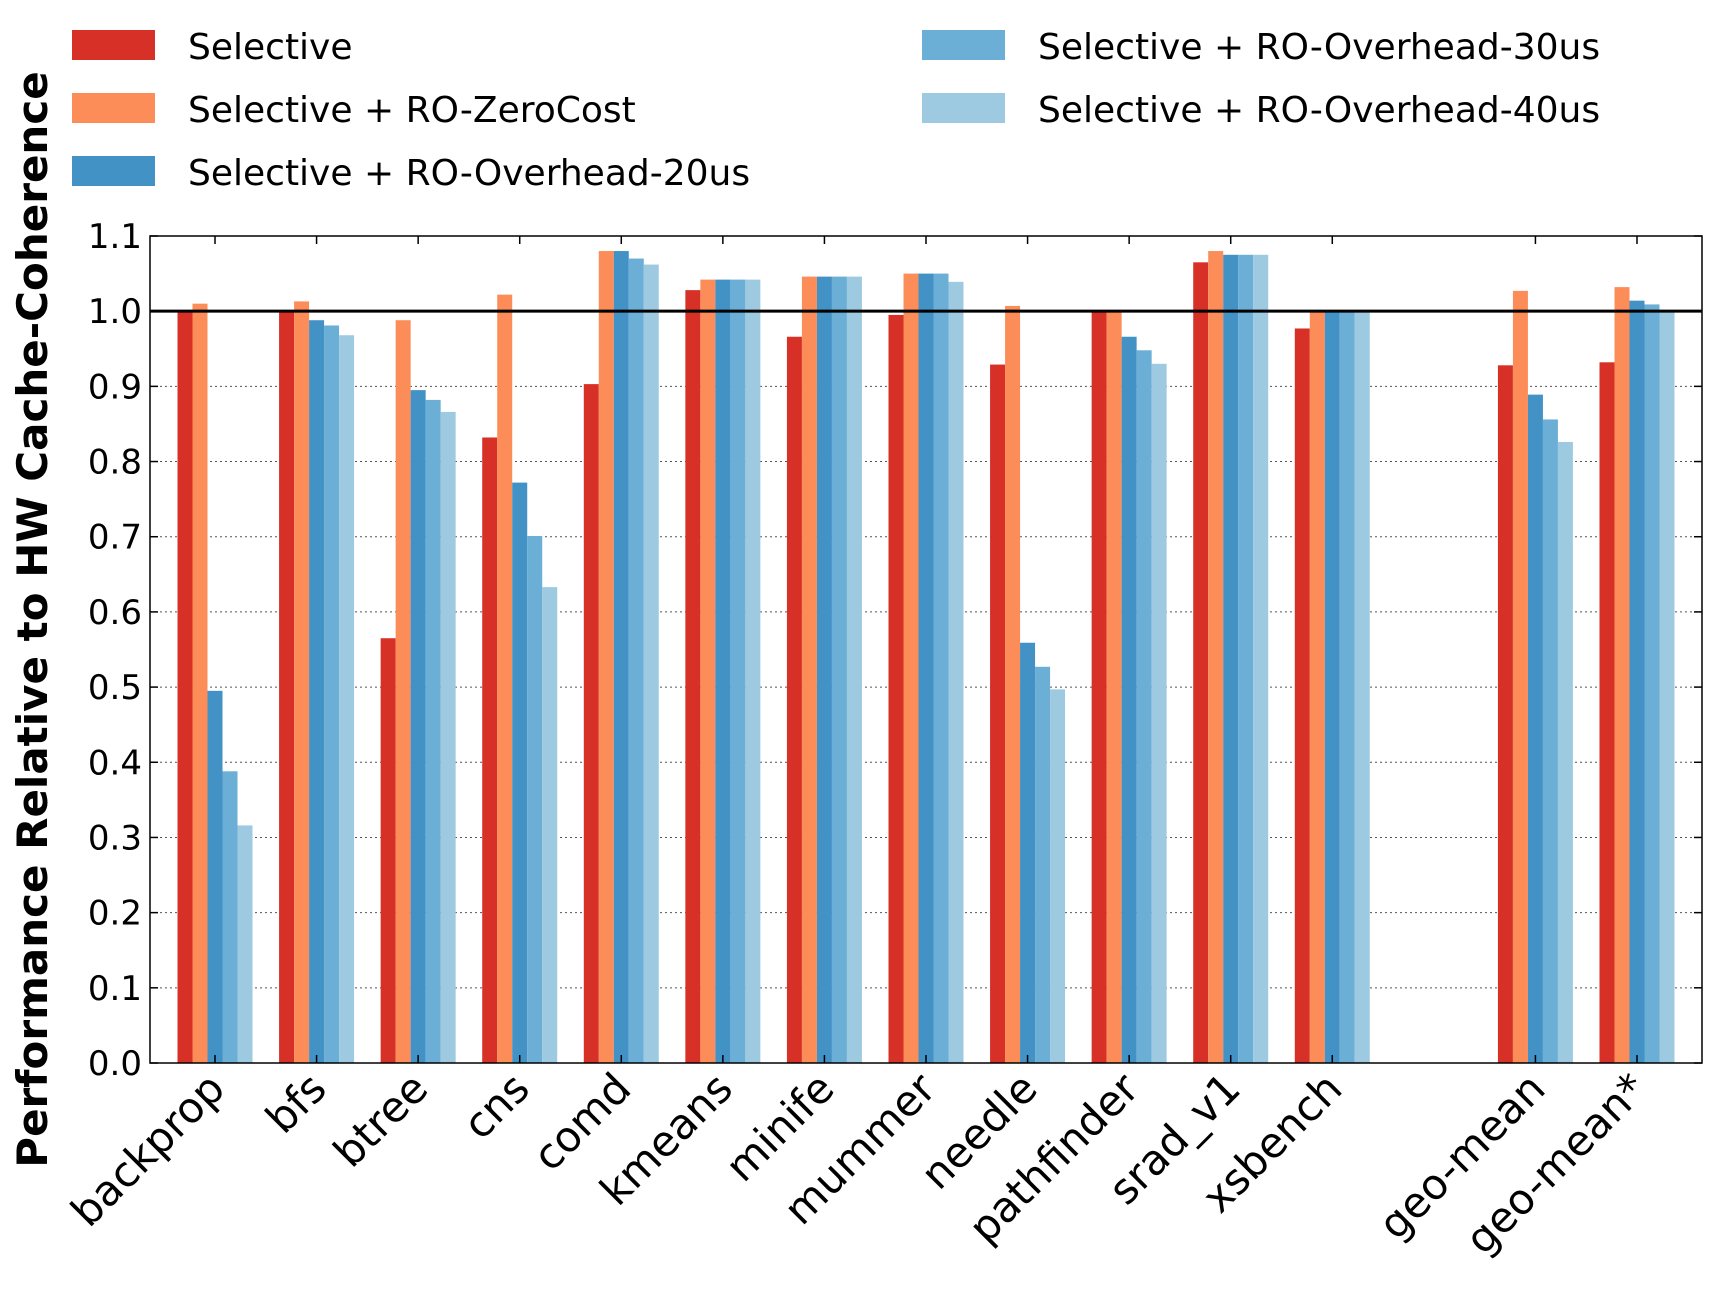 This screenshot has width=1711, height=1305. I want to click on legend-label: Selective + RO-Overhead-30us, so click(1319, 47).